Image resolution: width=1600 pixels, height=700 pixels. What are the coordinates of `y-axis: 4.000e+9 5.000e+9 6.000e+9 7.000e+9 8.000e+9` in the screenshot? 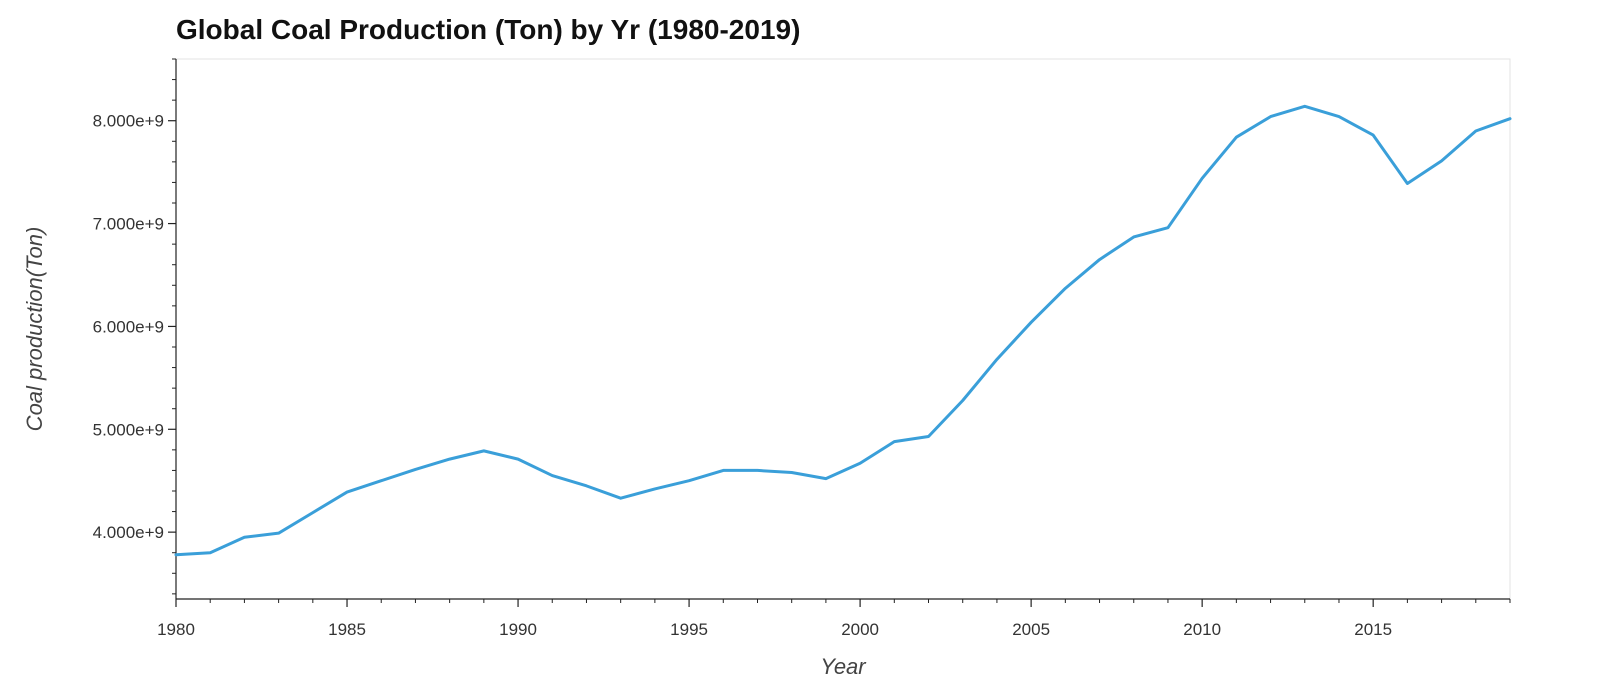 It's located at (135, 328).